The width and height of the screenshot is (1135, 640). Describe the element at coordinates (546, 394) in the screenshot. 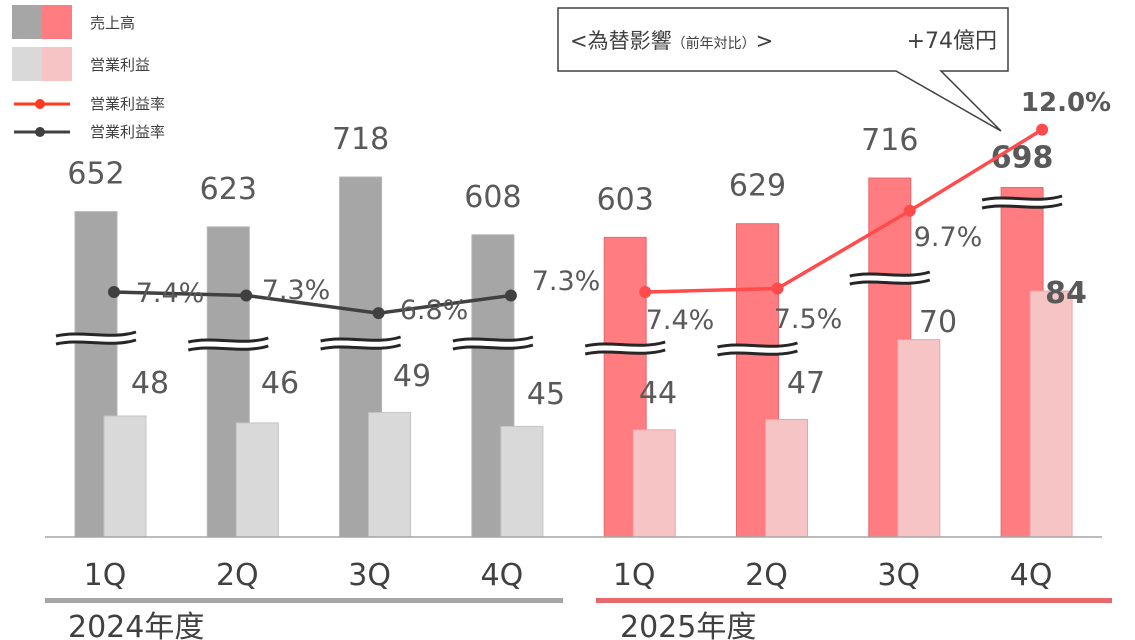

I see `profit-value-label: 45` at that location.